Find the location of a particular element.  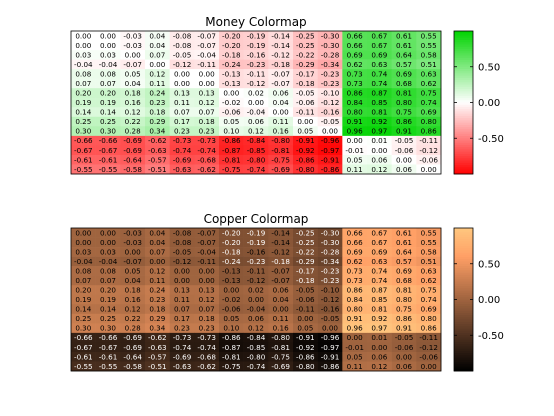

cell-value-label: -0.64 is located at coordinates (132, 159).